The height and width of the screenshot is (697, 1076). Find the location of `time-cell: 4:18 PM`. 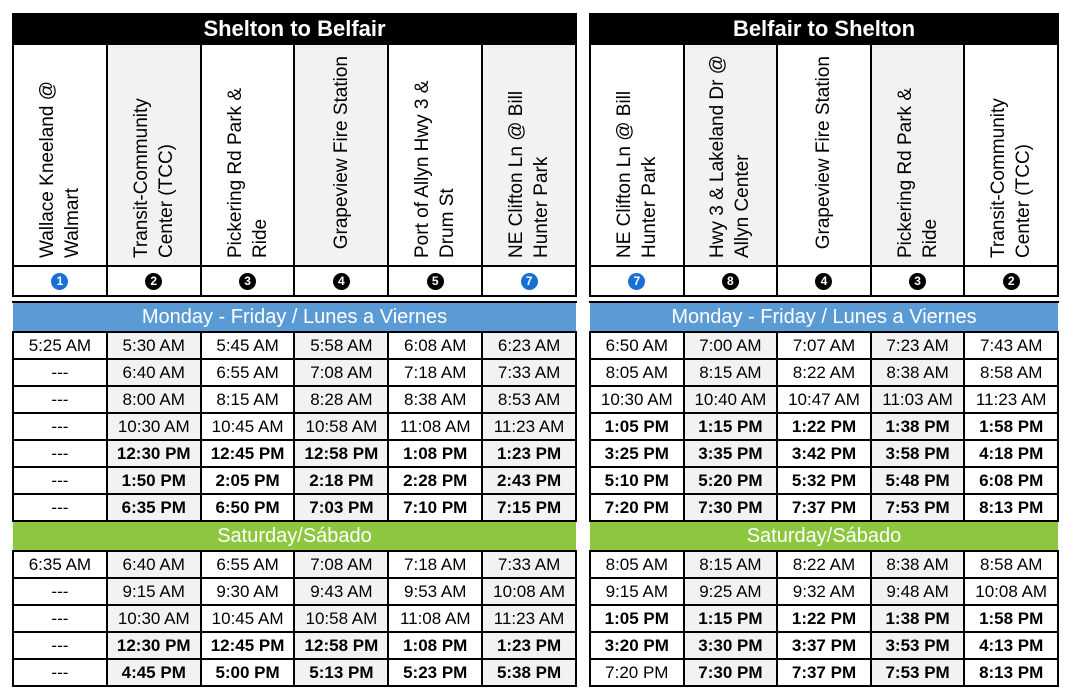

time-cell: 4:18 PM is located at coordinates (1011, 453).